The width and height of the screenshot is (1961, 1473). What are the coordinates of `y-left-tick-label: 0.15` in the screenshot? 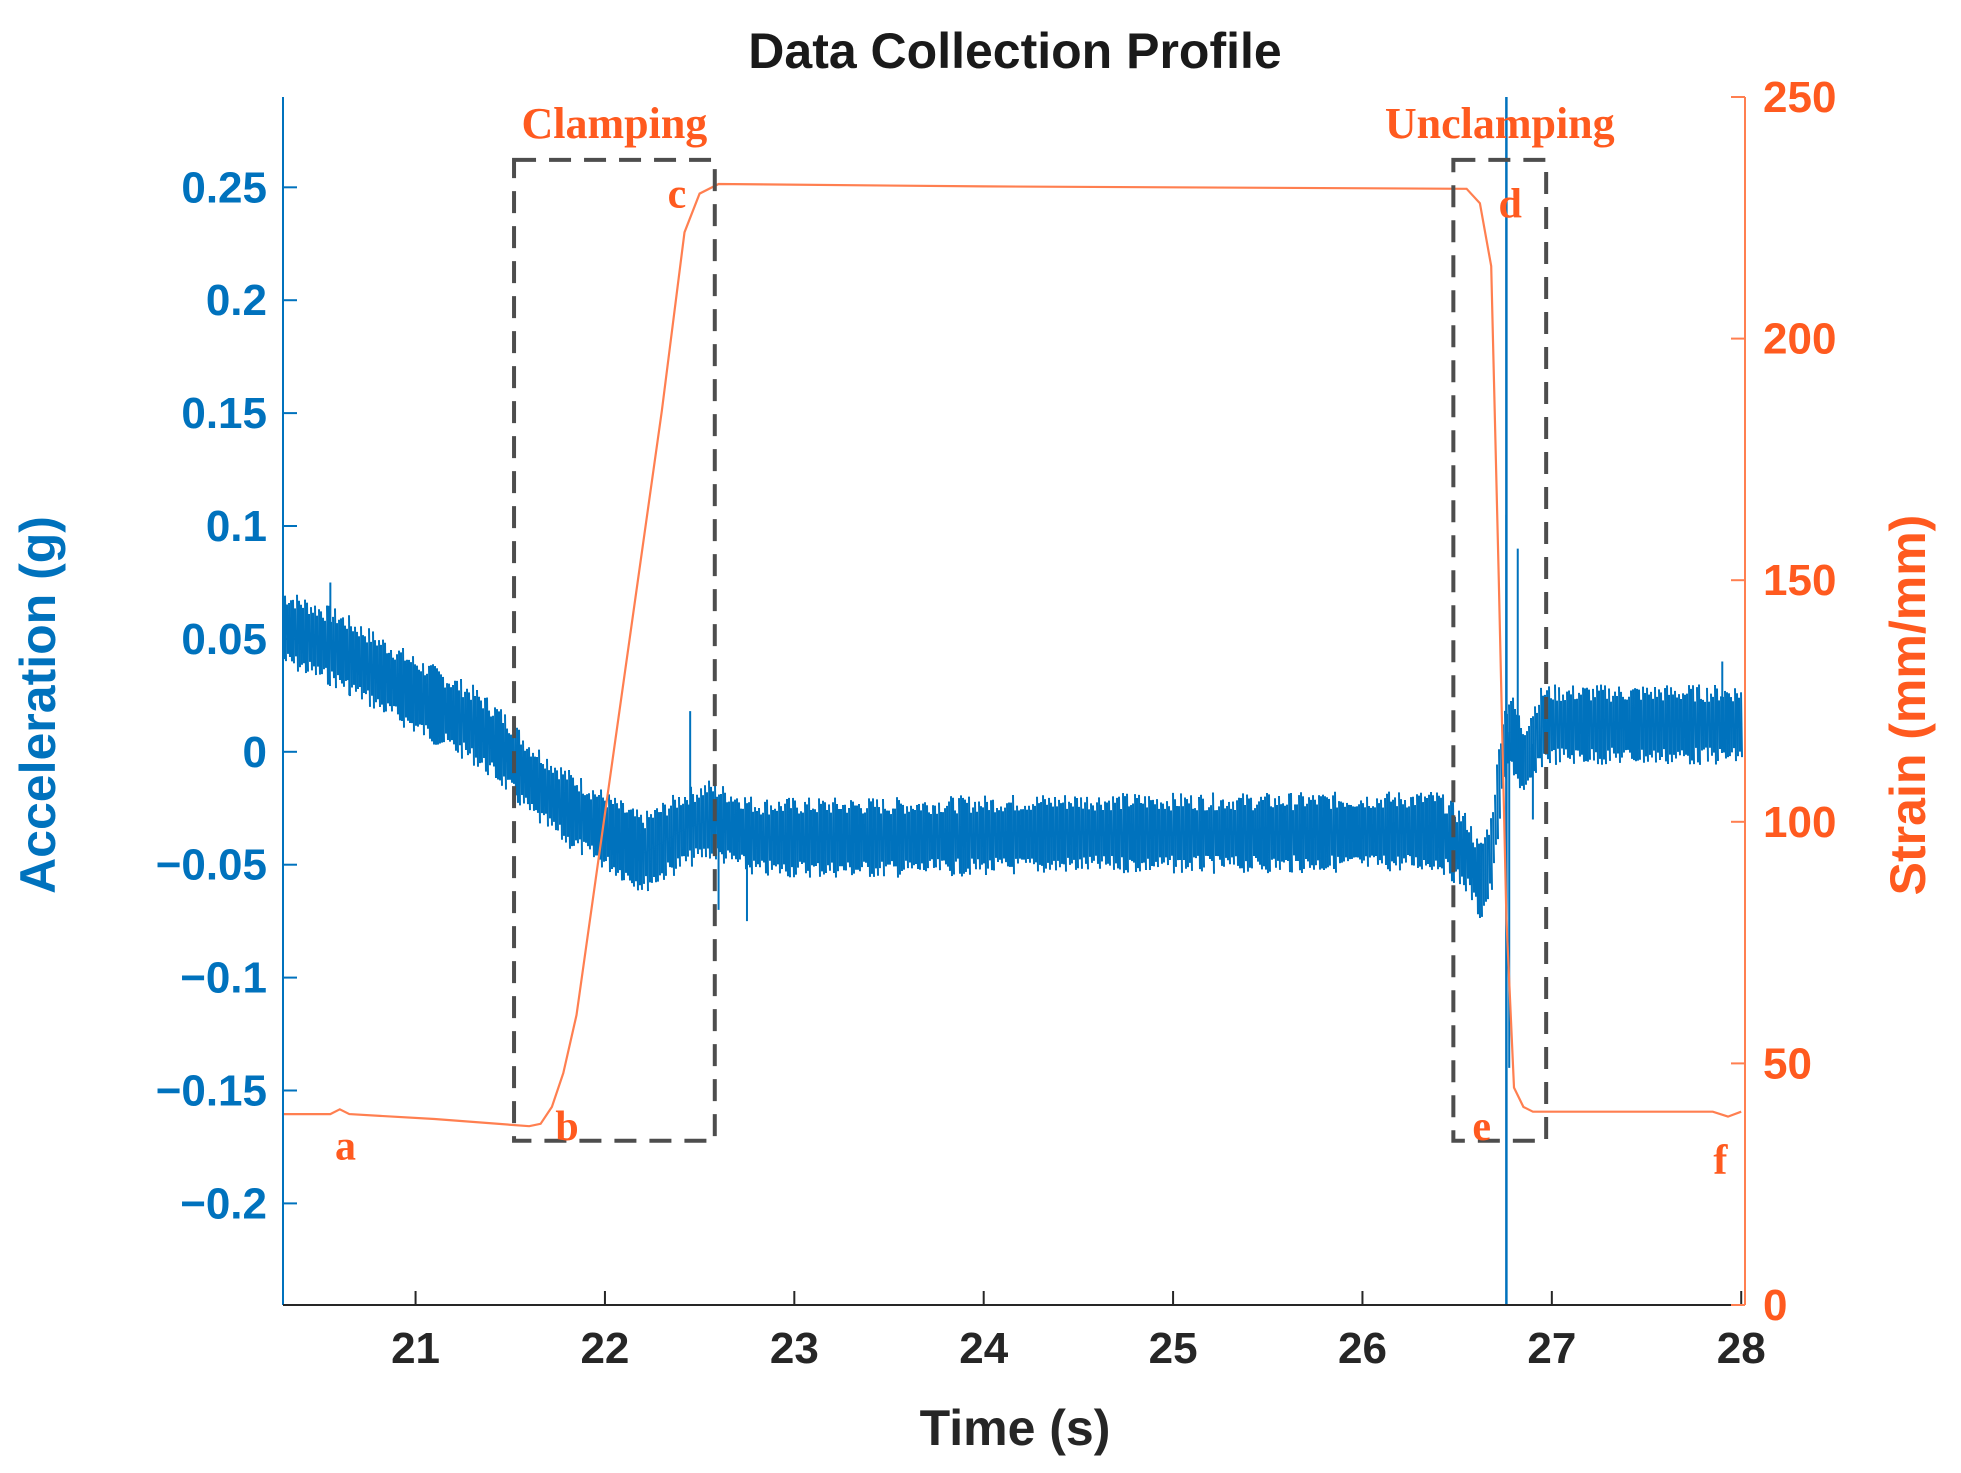 It's located at (224, 413).